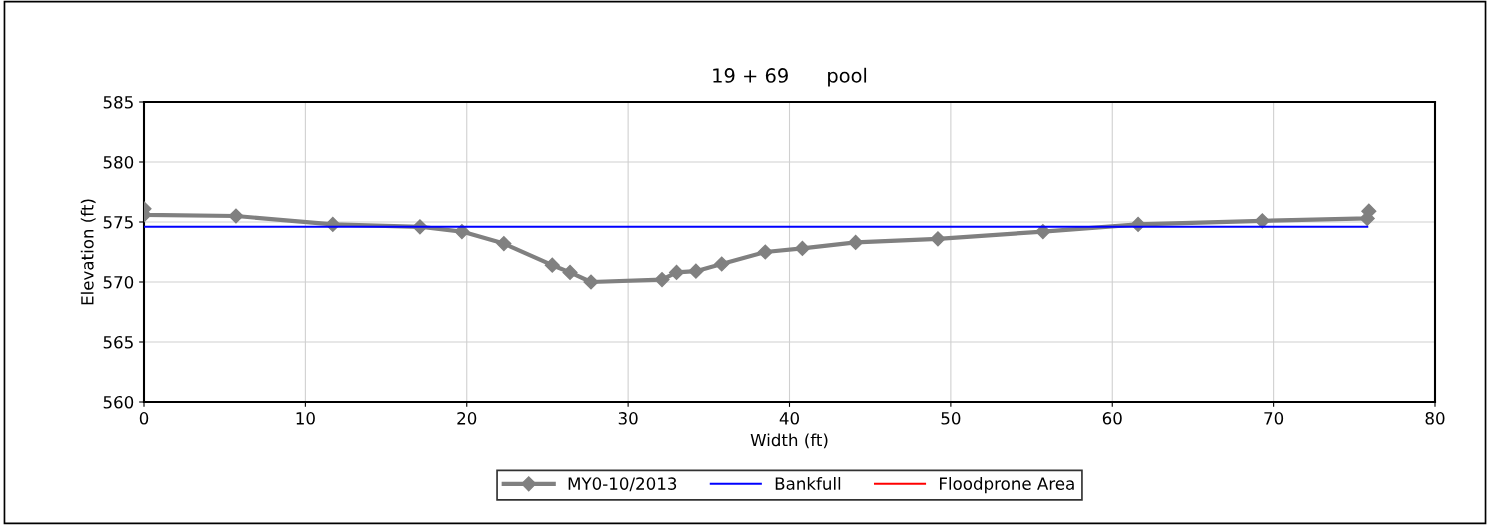  What do you see at coordinates (467, 418) in the screenshot?
I see `x-tick-label: 20` at bounding box center [467, 418].